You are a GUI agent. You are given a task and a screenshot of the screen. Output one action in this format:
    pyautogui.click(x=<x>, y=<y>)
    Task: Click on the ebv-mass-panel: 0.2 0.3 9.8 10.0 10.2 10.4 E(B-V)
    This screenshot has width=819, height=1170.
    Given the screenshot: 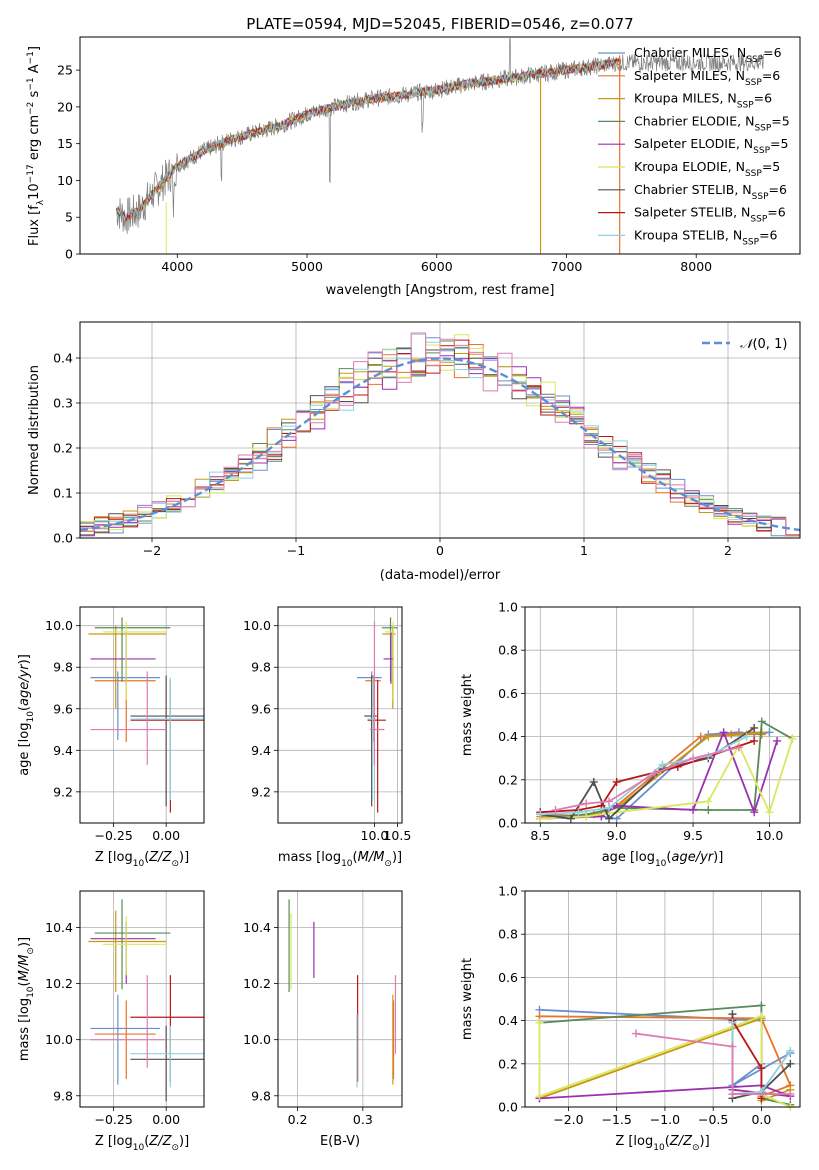 What is the action you would take?
    pyautogui.click(x=323, y=1019)
    